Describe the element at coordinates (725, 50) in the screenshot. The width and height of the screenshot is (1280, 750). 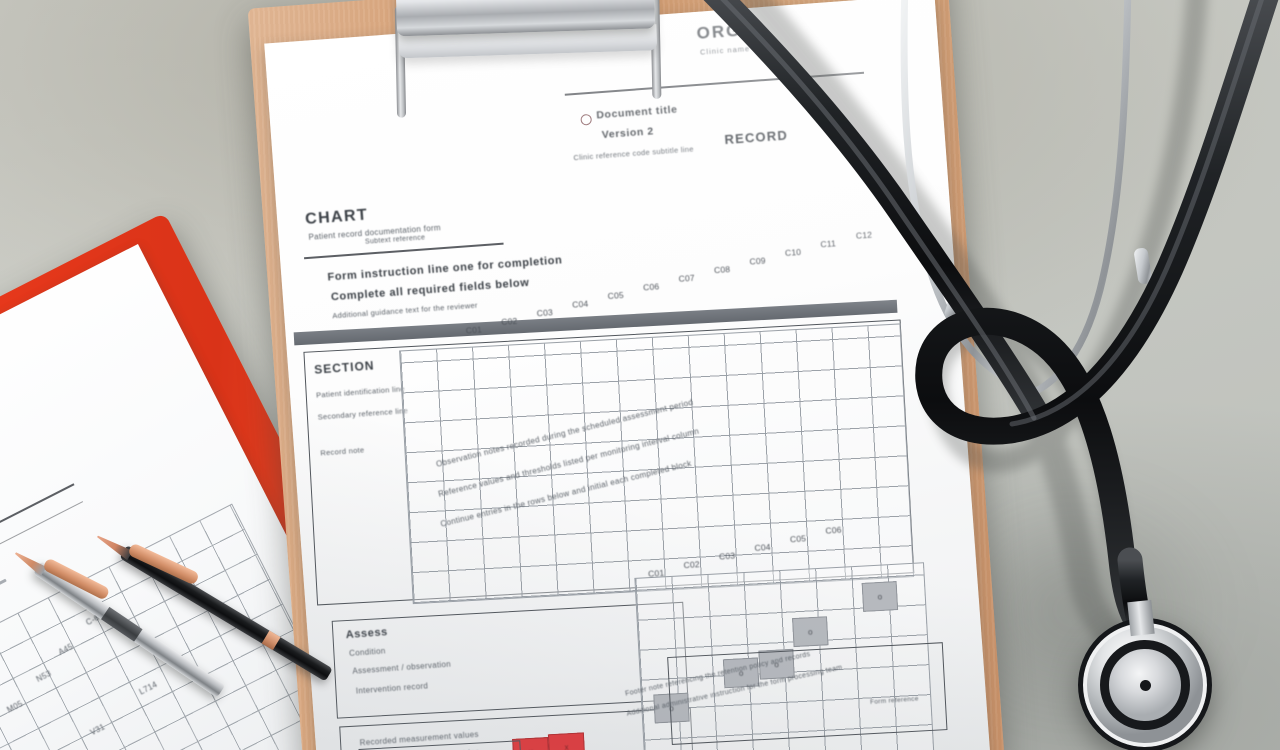
I see `form-logo-subtitle: Clinic name` at that location.